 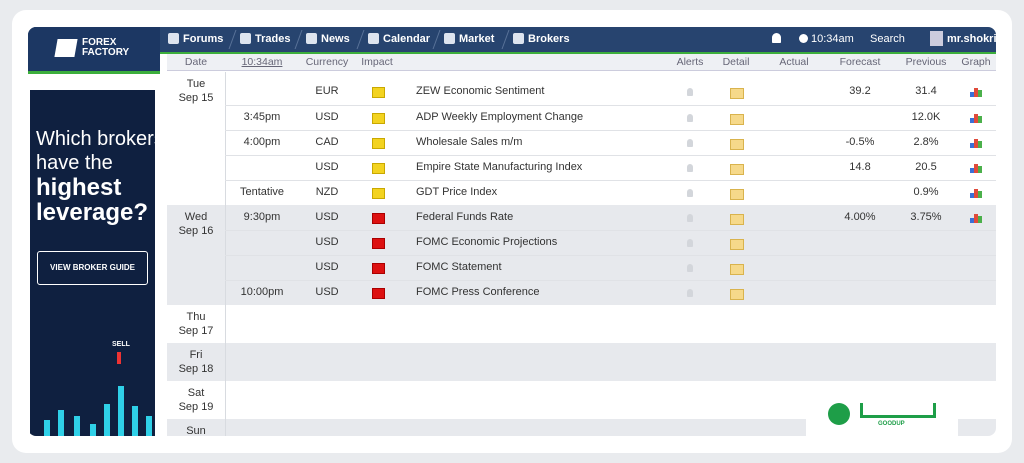 What do you see at coordinates (898, 410) in the screenshot?
I see `watermark-logo` at bounding box center [898, 410].